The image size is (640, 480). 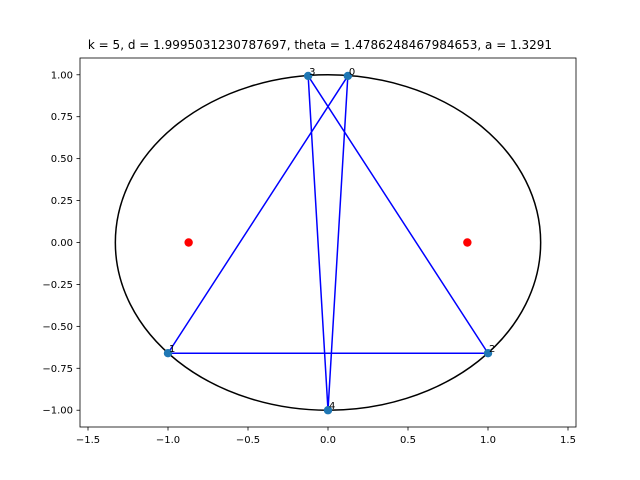 I want to click on y-tick-label-1: −0.75, so click(x=57, y=369).